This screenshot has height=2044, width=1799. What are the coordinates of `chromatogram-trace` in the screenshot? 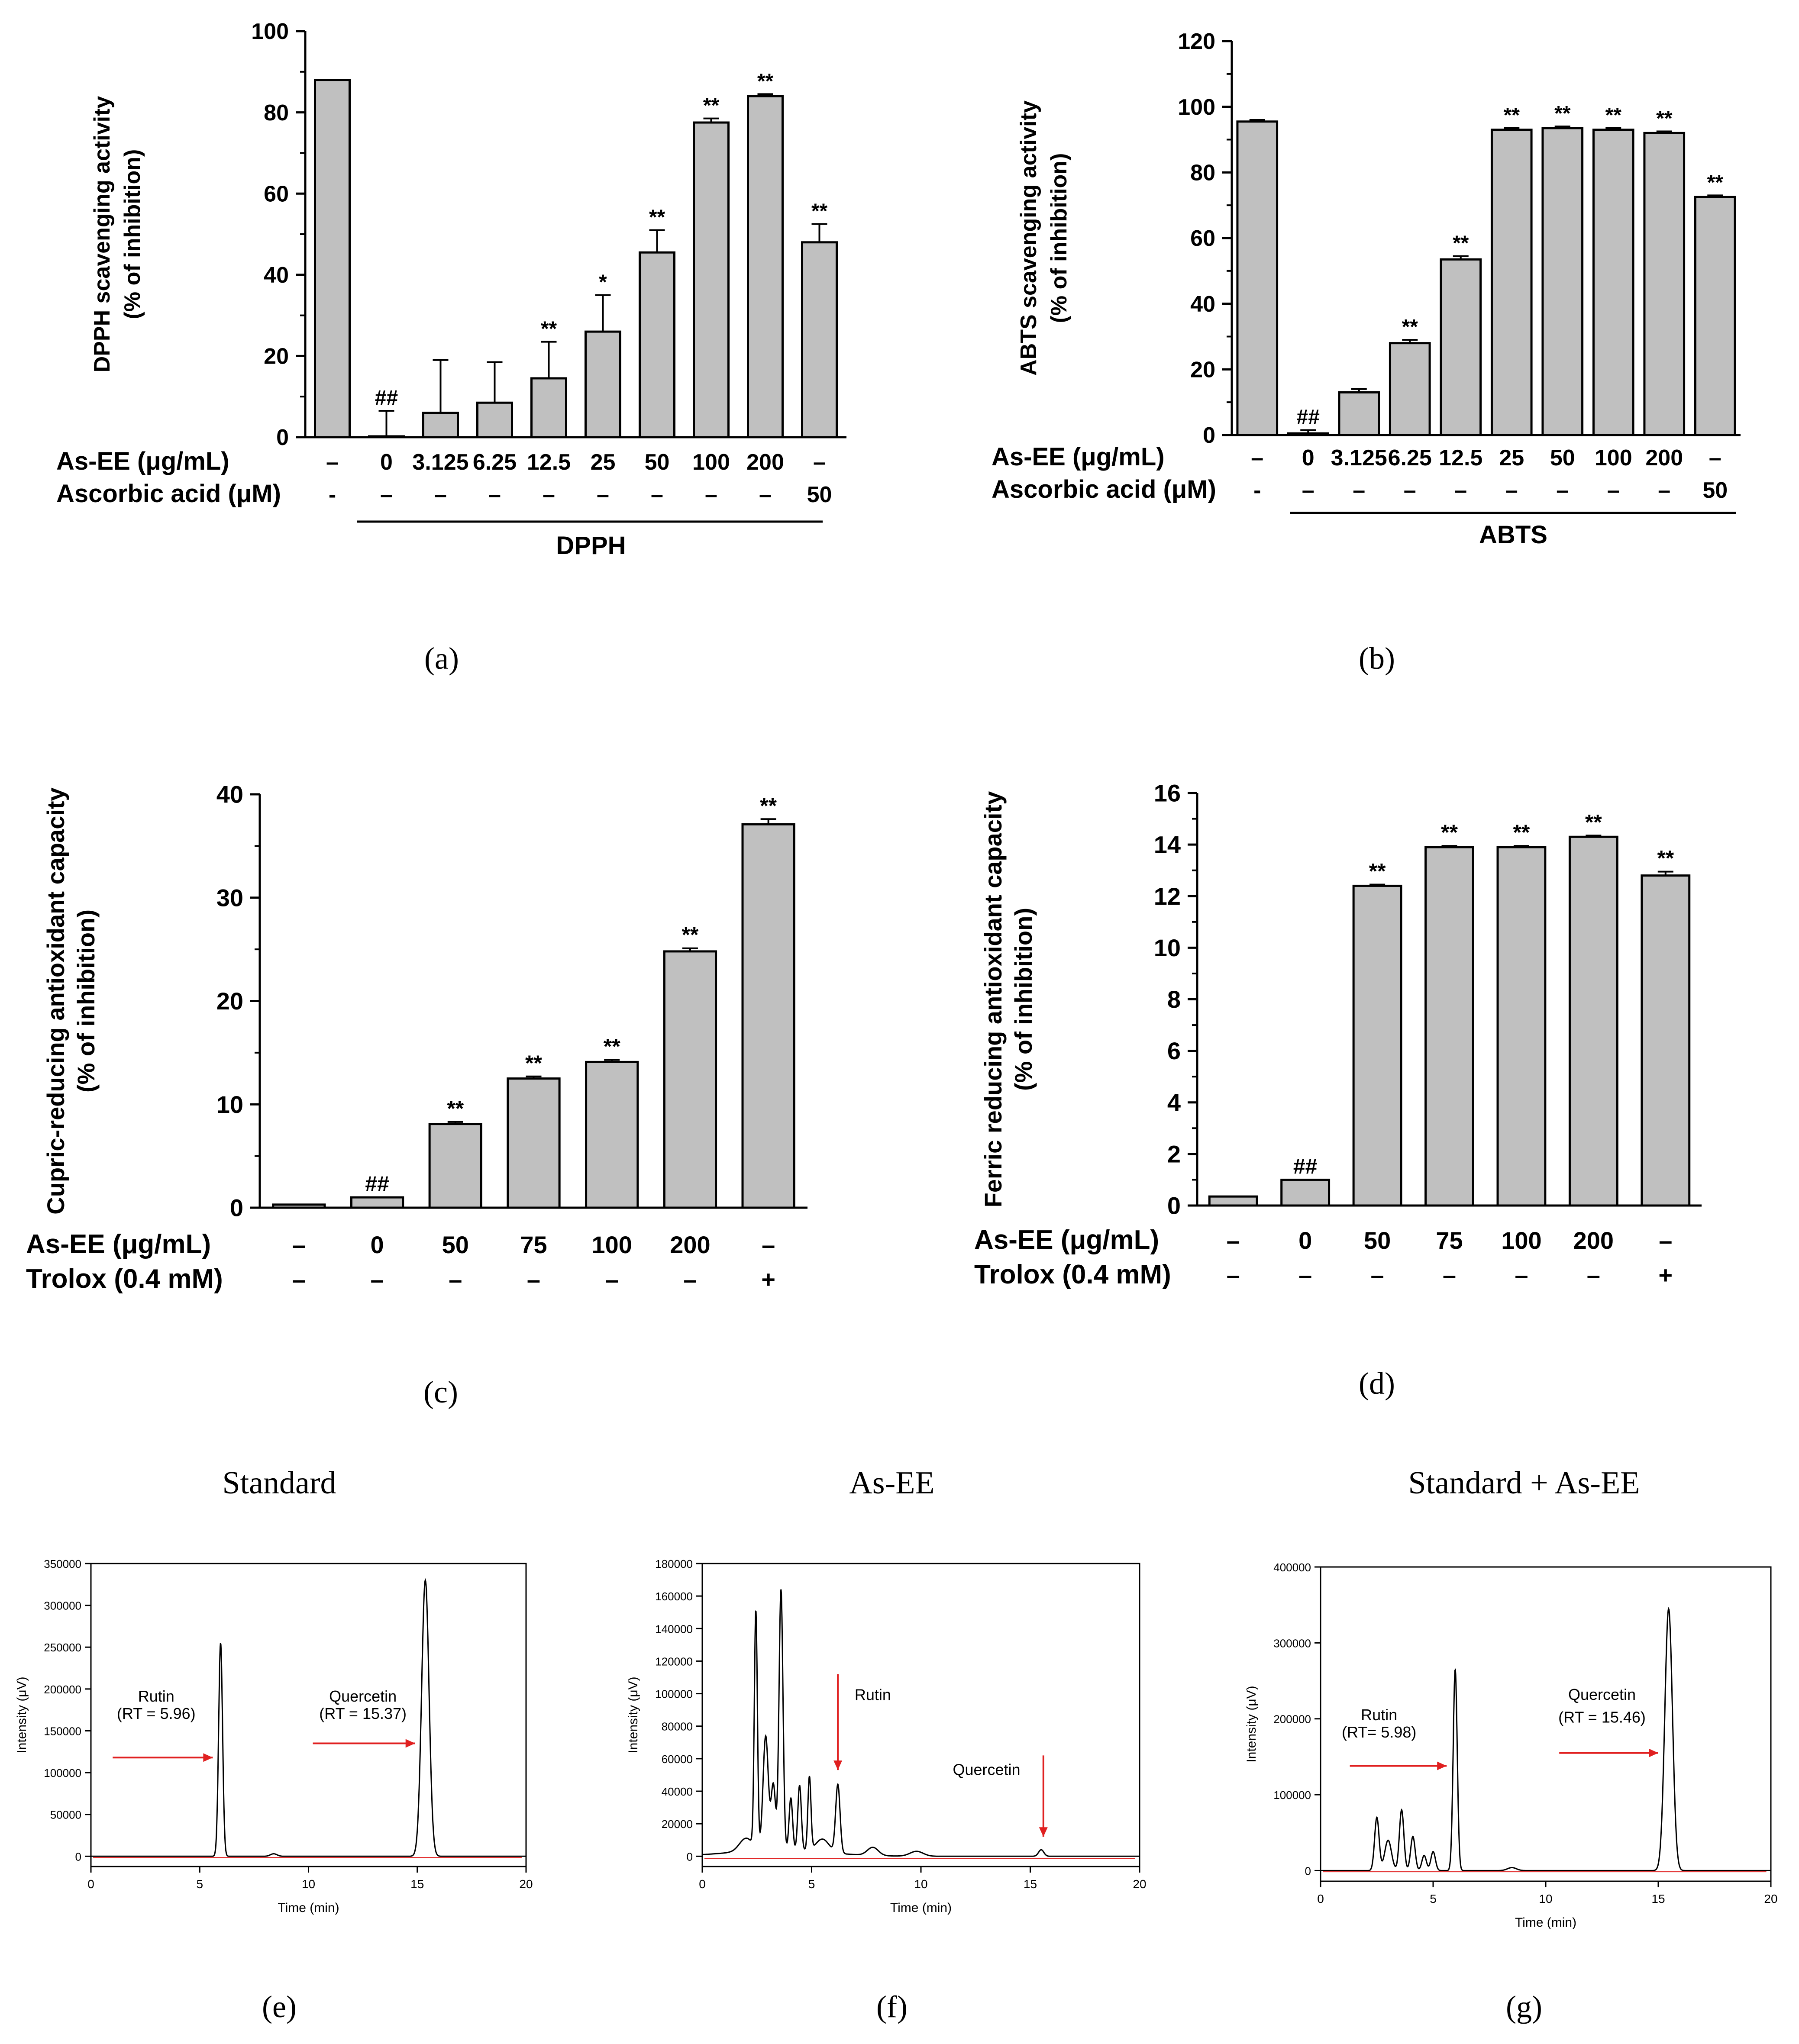 It's located at (308, 1718).